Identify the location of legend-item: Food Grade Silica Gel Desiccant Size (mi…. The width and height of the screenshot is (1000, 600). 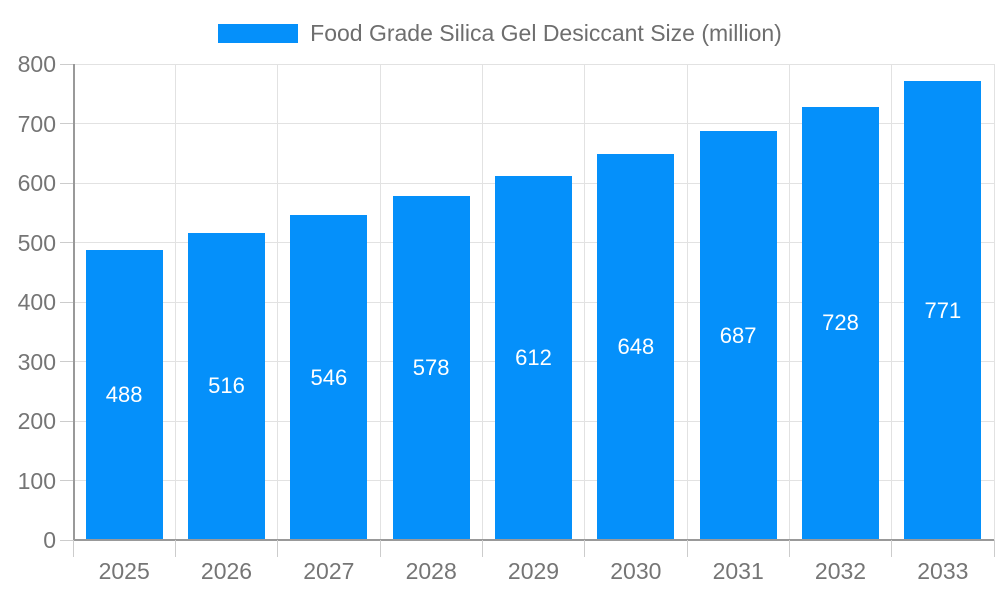
(500, 33).